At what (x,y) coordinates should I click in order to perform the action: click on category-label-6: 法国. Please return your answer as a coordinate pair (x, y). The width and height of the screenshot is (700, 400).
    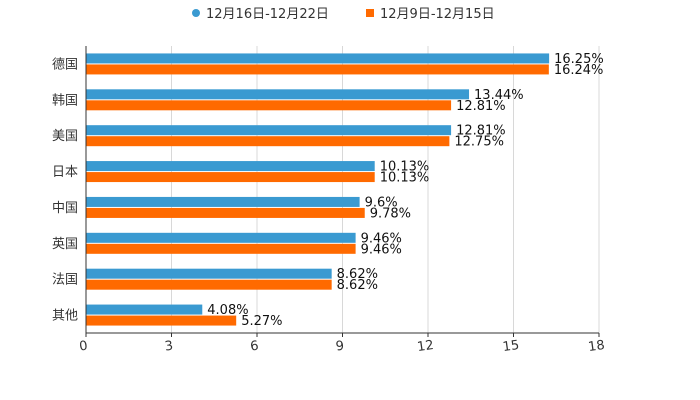
    Looking at the image, I should click on (65, 280).